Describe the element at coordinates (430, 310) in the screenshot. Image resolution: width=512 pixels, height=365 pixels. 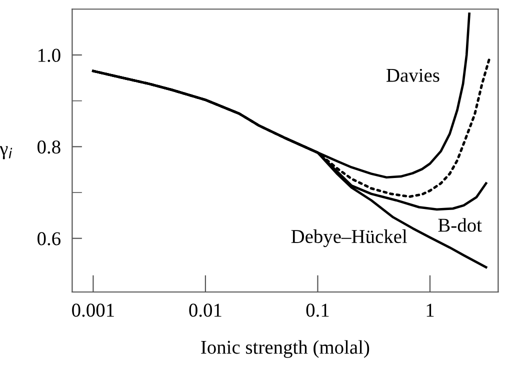
I see `x-tick-label: 1` at that location.